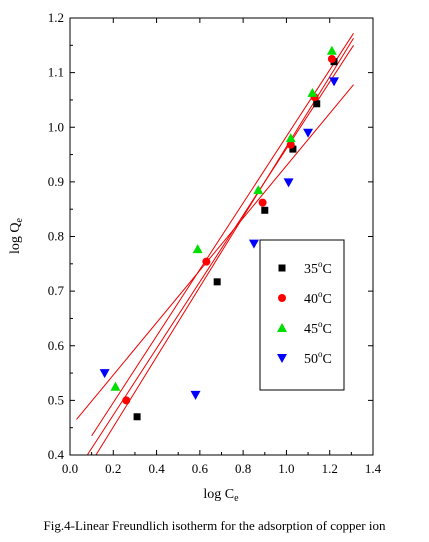  What do you see at coordinates (286, 468) in the screenshot?
I see `x-tick-label: 1.0` at bounding box center [286, 468].